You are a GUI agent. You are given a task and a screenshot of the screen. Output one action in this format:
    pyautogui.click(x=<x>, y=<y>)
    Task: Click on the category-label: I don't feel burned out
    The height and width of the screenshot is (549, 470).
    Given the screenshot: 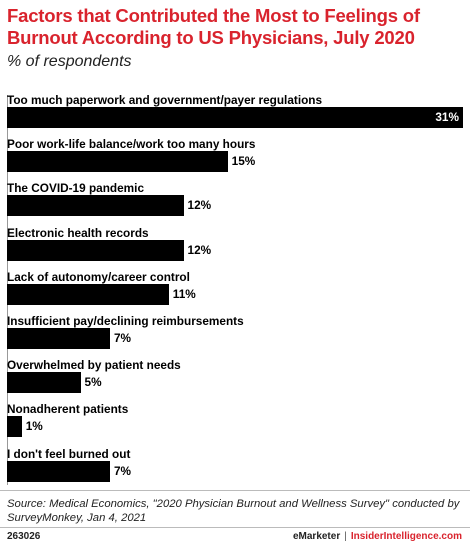 What is the action you would take?
    pyautogui.click(x=69, y=453)
    